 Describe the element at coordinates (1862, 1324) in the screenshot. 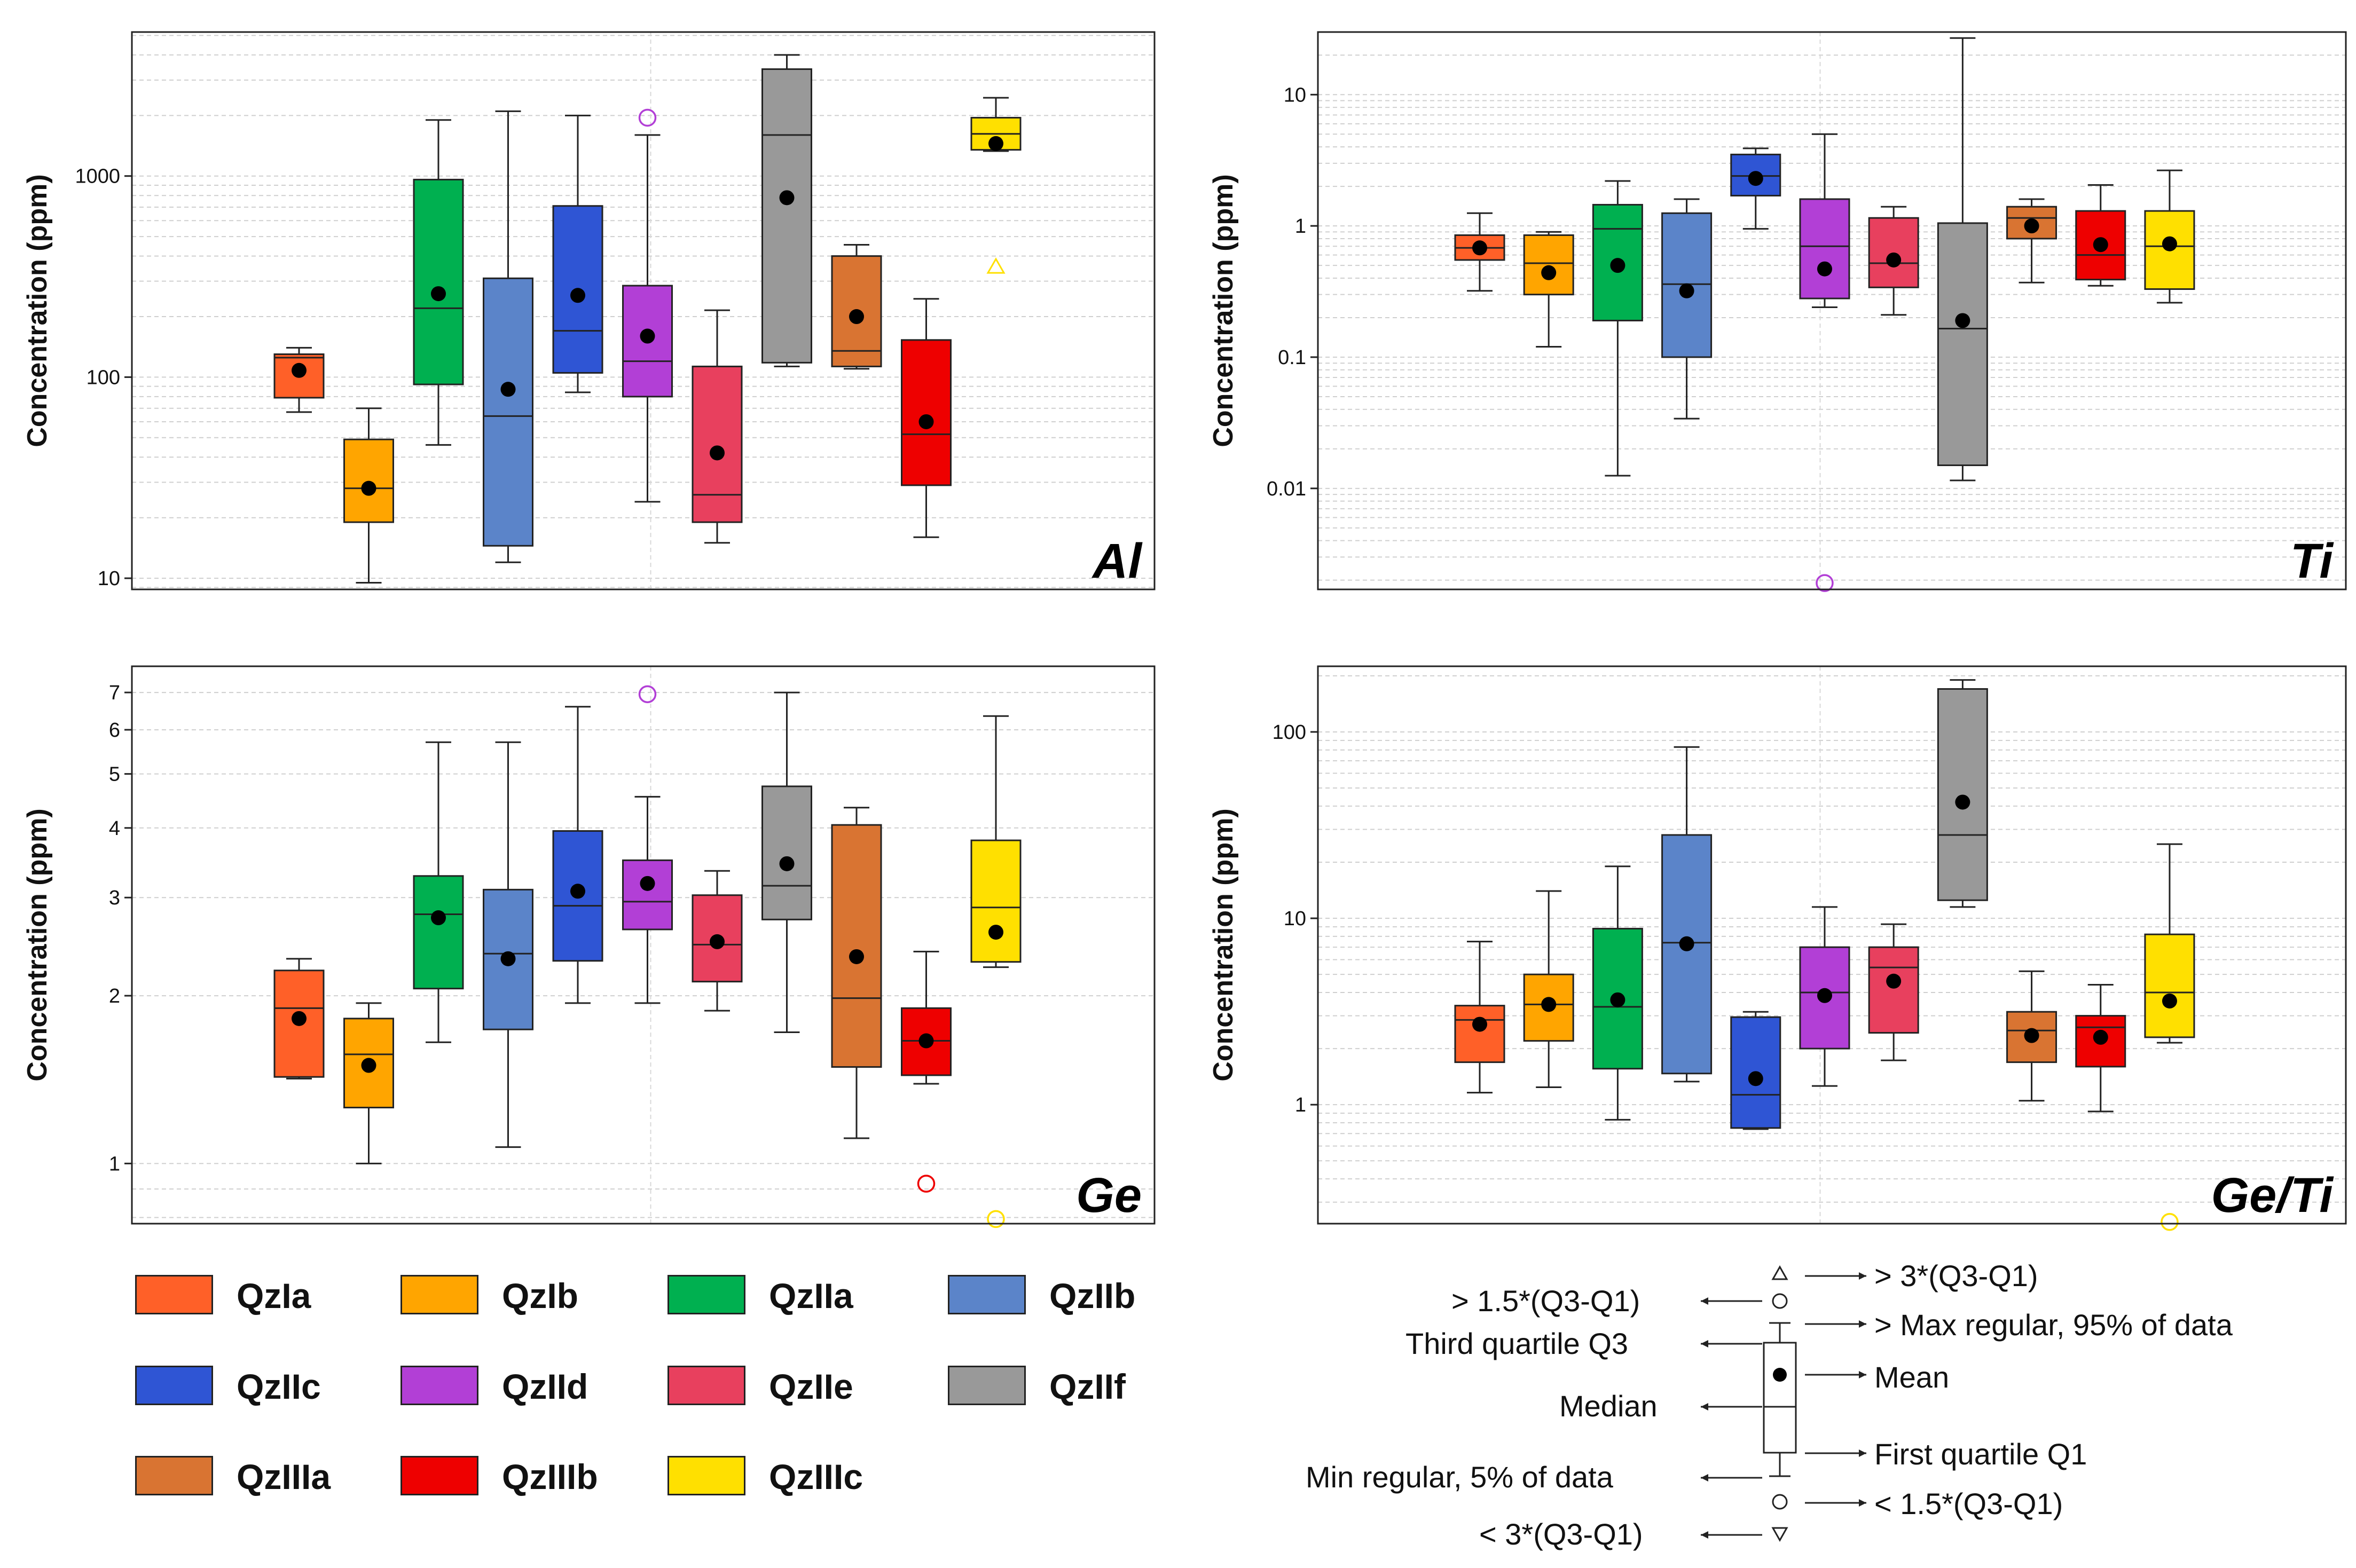

I see `key-arrow-max-head` at that location.